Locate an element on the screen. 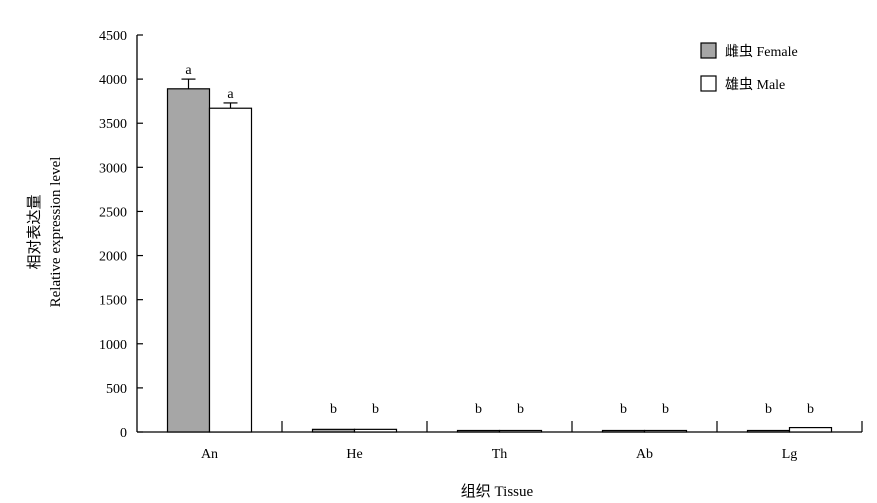  legend-label-female: 雌虫 Female is located at coordinates (761, 52).